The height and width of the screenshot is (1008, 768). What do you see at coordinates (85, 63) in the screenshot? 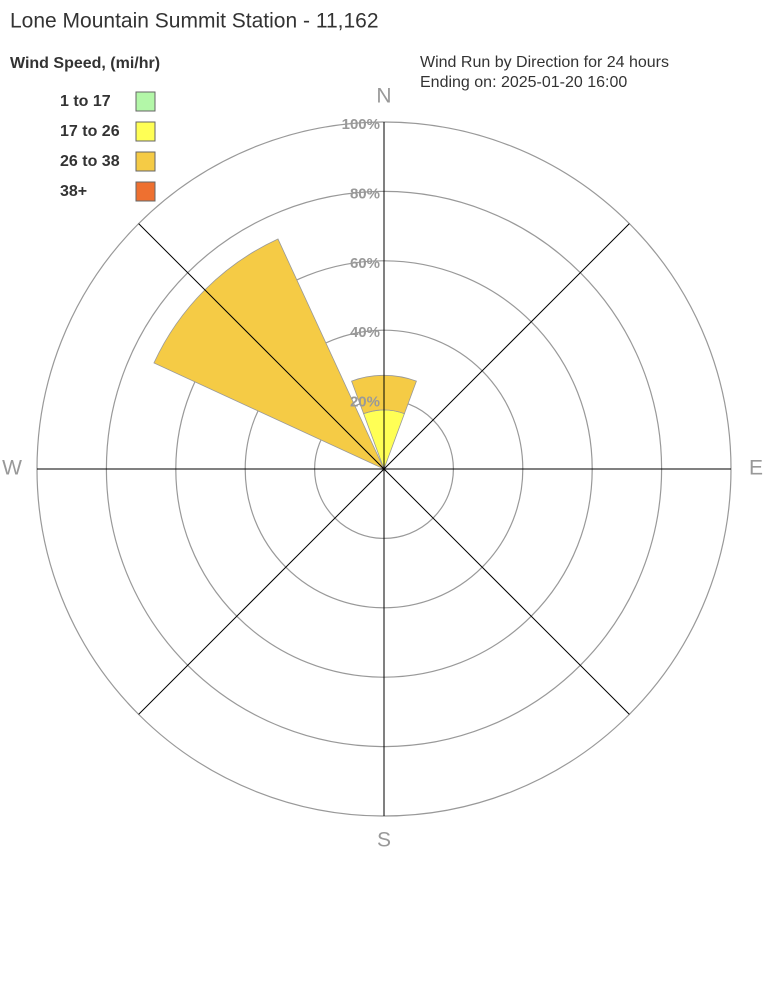
I see `legend-title: Wind Speed, (mi/hr)` at bounding box center [85, 63].